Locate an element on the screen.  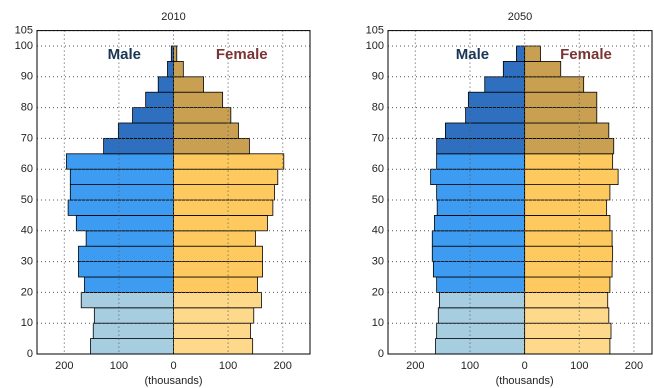
chart-title: 2050 is located at coordinates (520, 17).